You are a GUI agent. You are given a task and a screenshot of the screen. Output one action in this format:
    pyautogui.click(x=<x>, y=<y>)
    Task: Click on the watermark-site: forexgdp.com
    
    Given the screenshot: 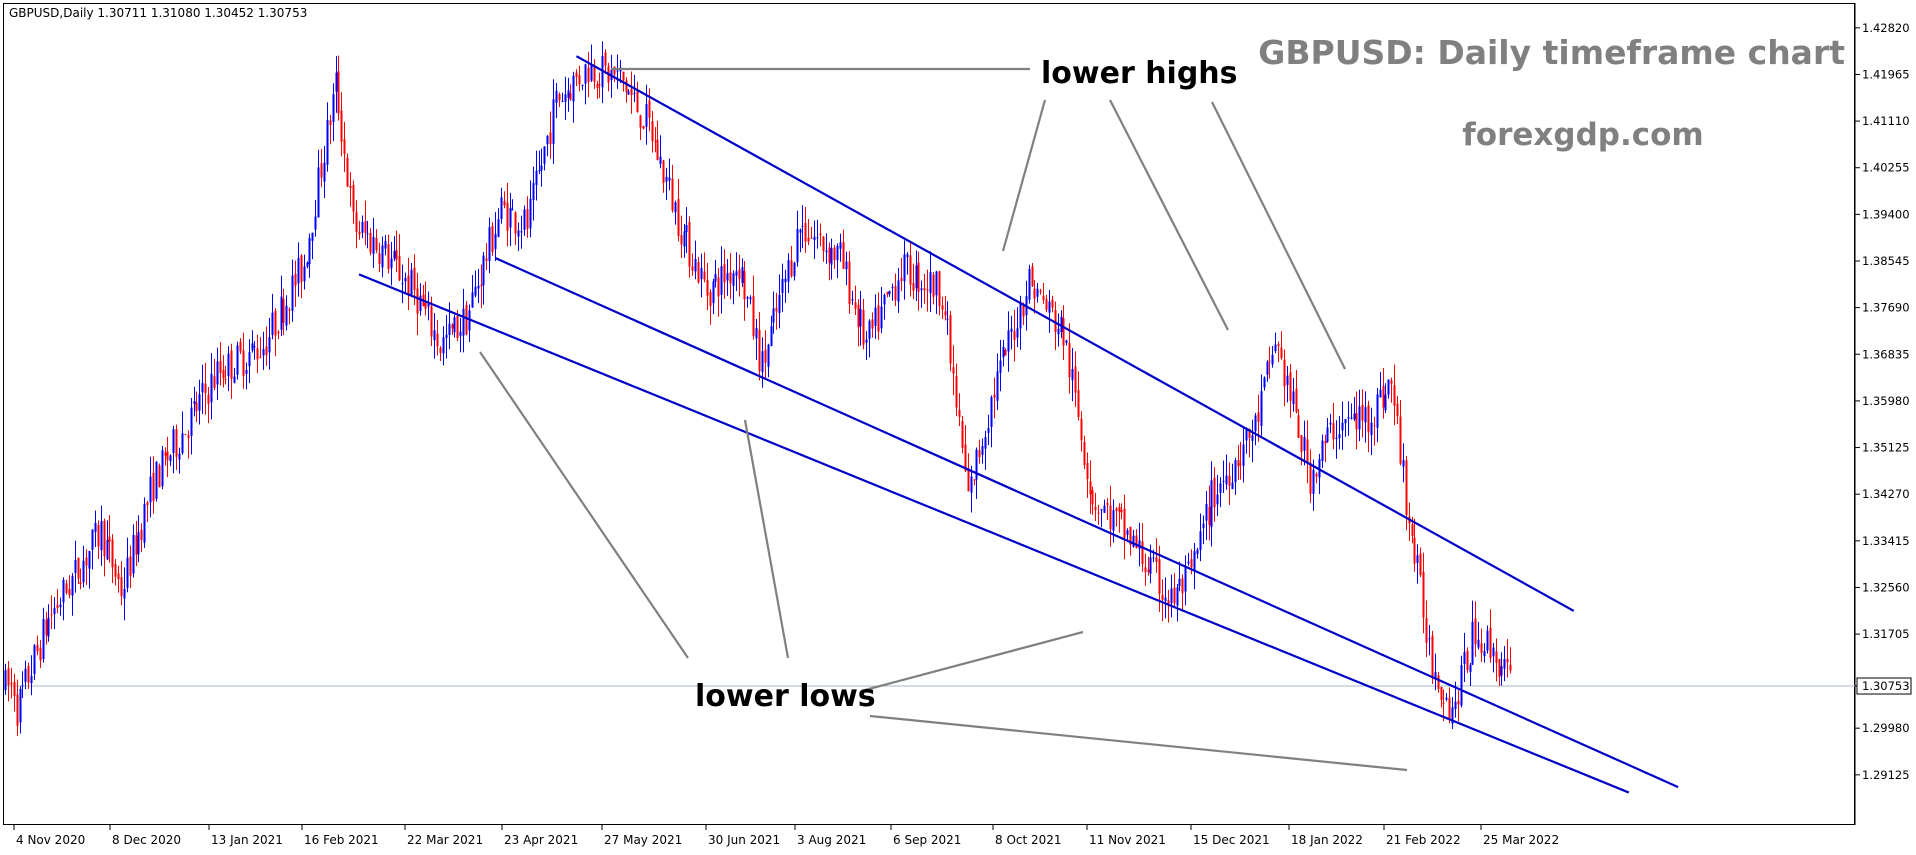 What is the action you would take?
    pyautogui.click(x=1582, y=135)
    